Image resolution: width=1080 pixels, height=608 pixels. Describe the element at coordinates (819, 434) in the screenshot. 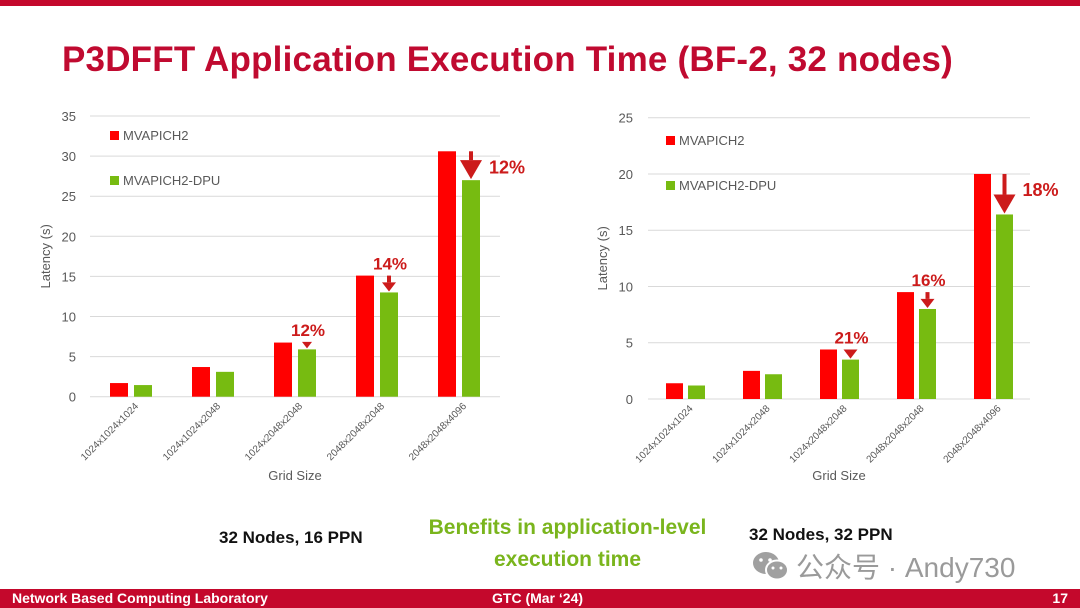

I see `x-tick-label: 1024x2048x2048` at that location.